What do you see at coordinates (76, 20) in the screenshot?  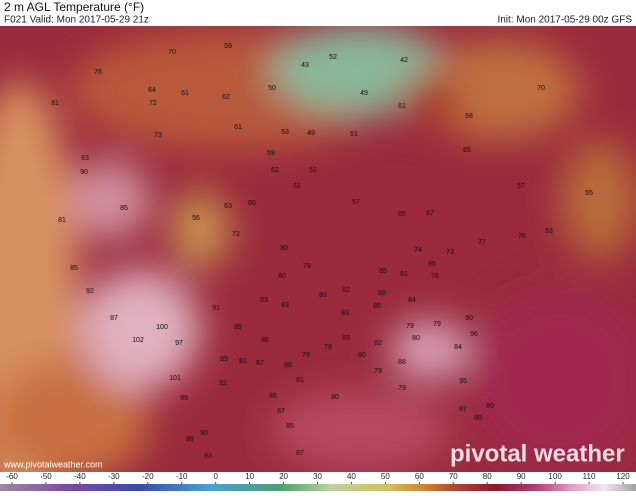 I see `valid-time: F021 Valid: Mon 2017-05-29 21z` at bounding box center [76, 20].